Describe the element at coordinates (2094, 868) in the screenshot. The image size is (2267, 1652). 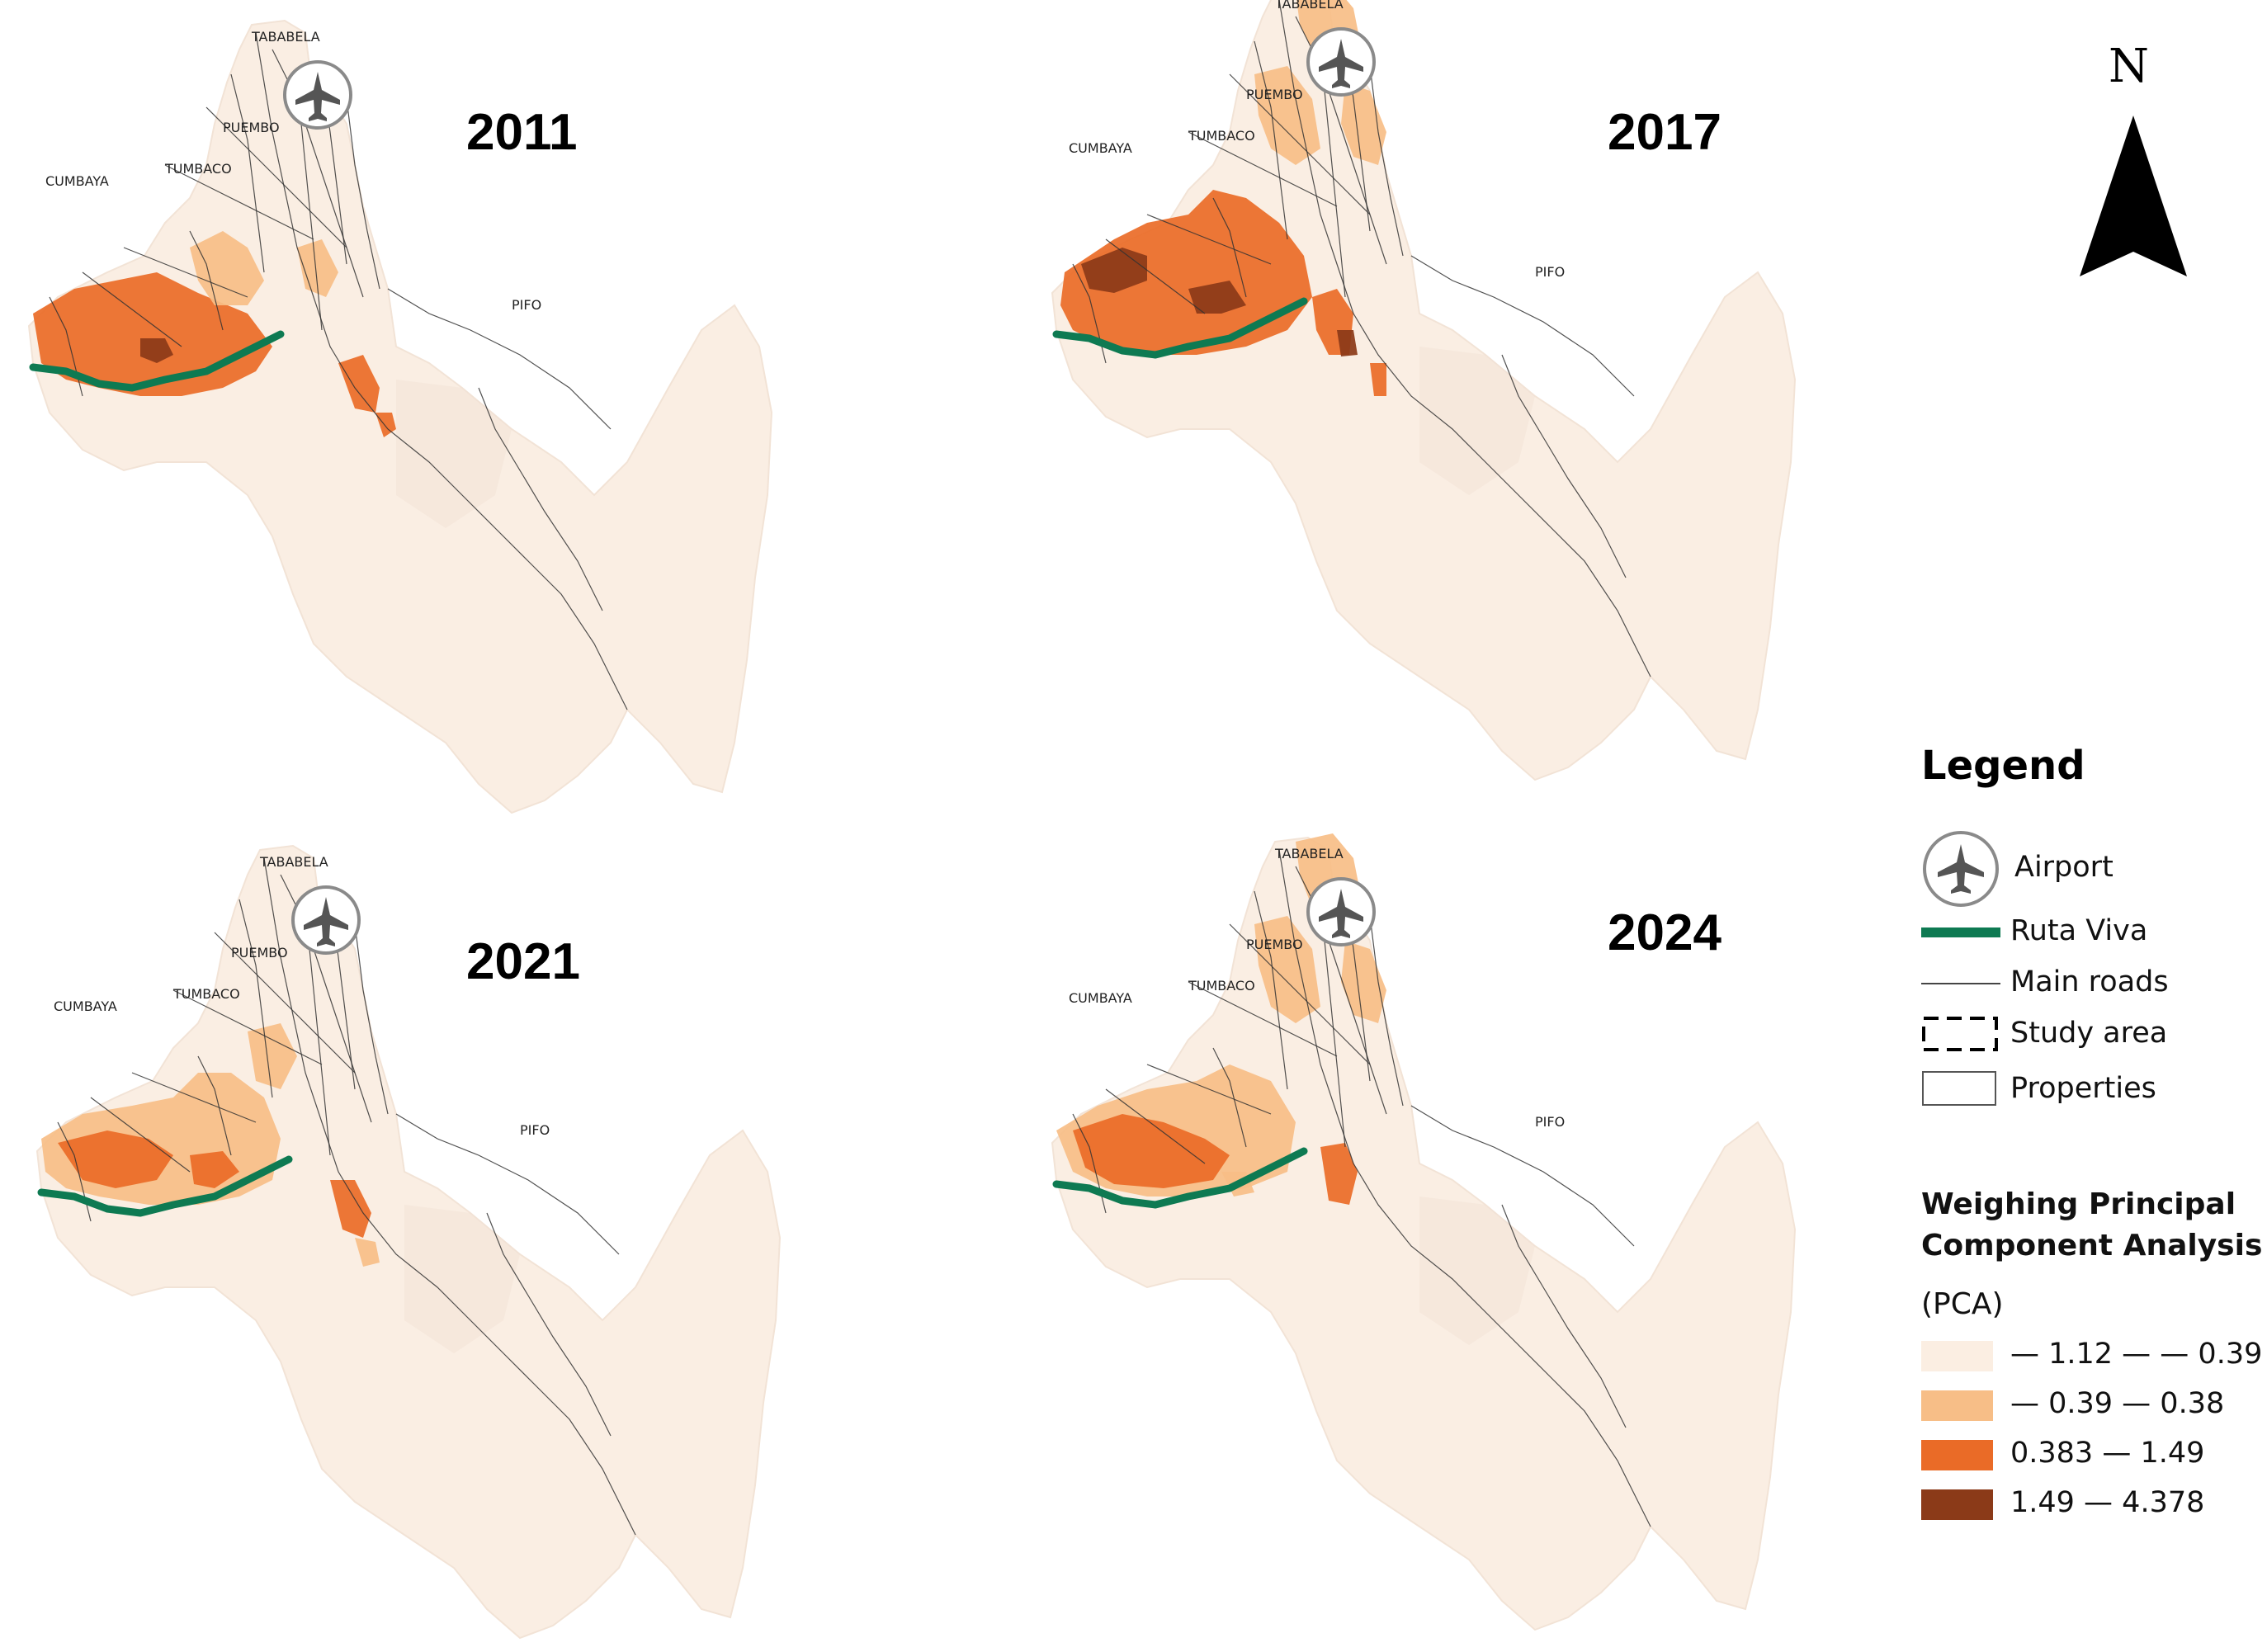
I see `legend-item-airport: Airport` at that location.